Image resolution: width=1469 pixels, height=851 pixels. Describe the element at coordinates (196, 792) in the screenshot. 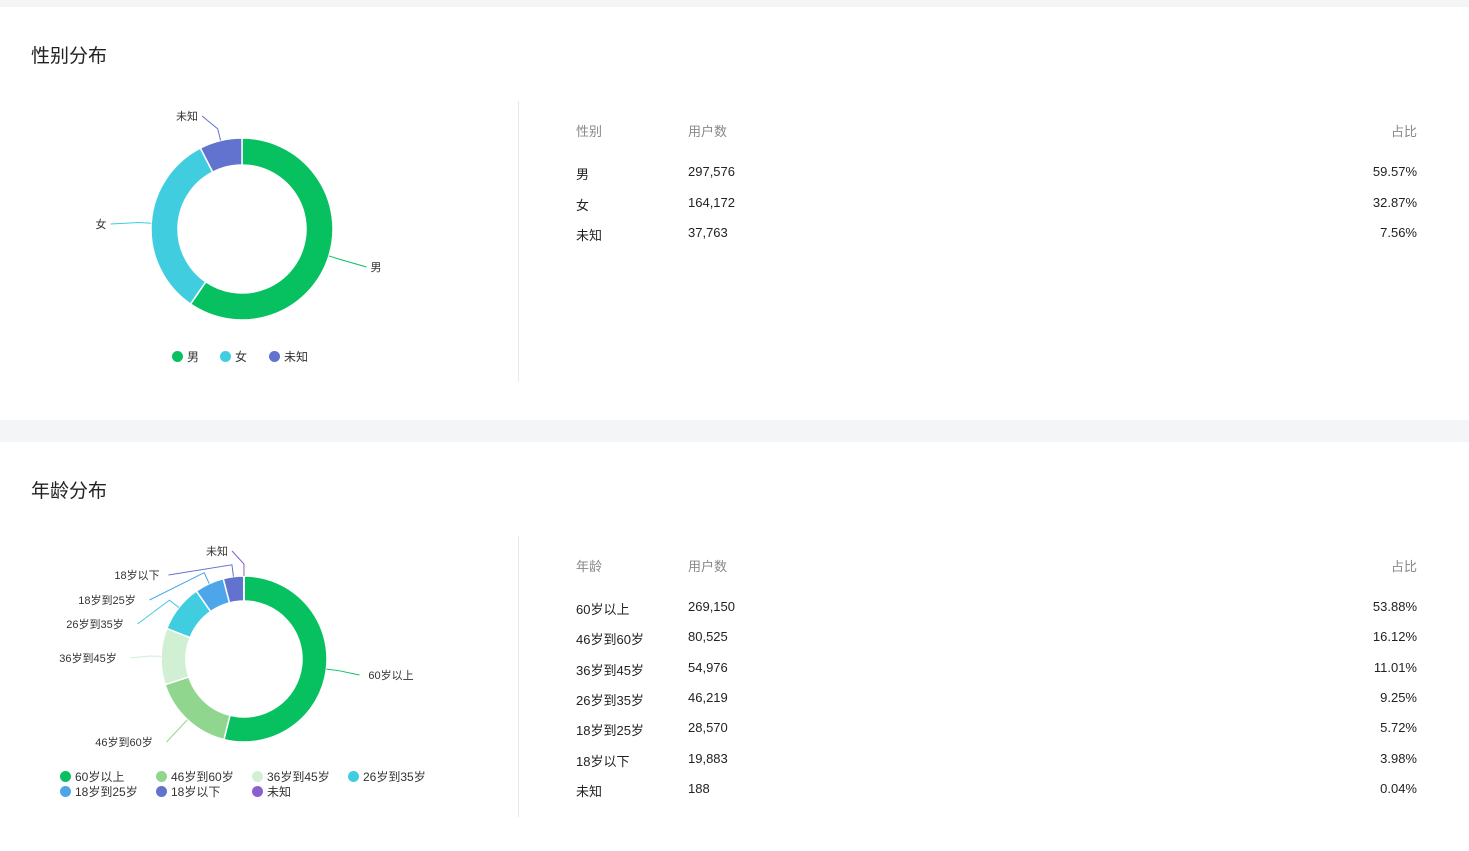

I see `legend-label: 18岁以下` at that location.